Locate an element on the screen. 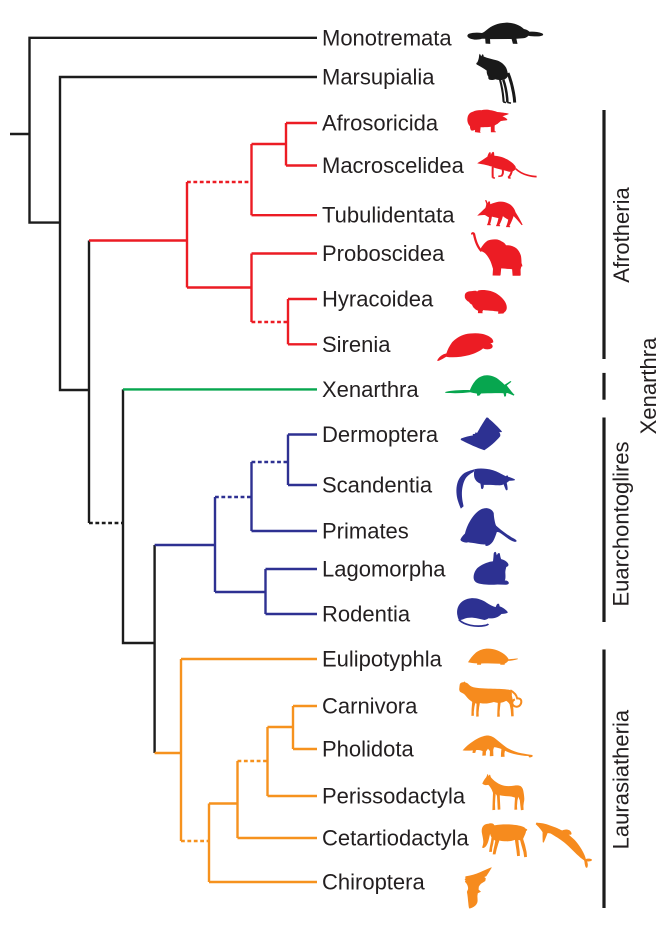 Image resolution: width=670 pixels, height=947 pixels. svg-text: Euarchontoglires is located at coordinates (620, 523).